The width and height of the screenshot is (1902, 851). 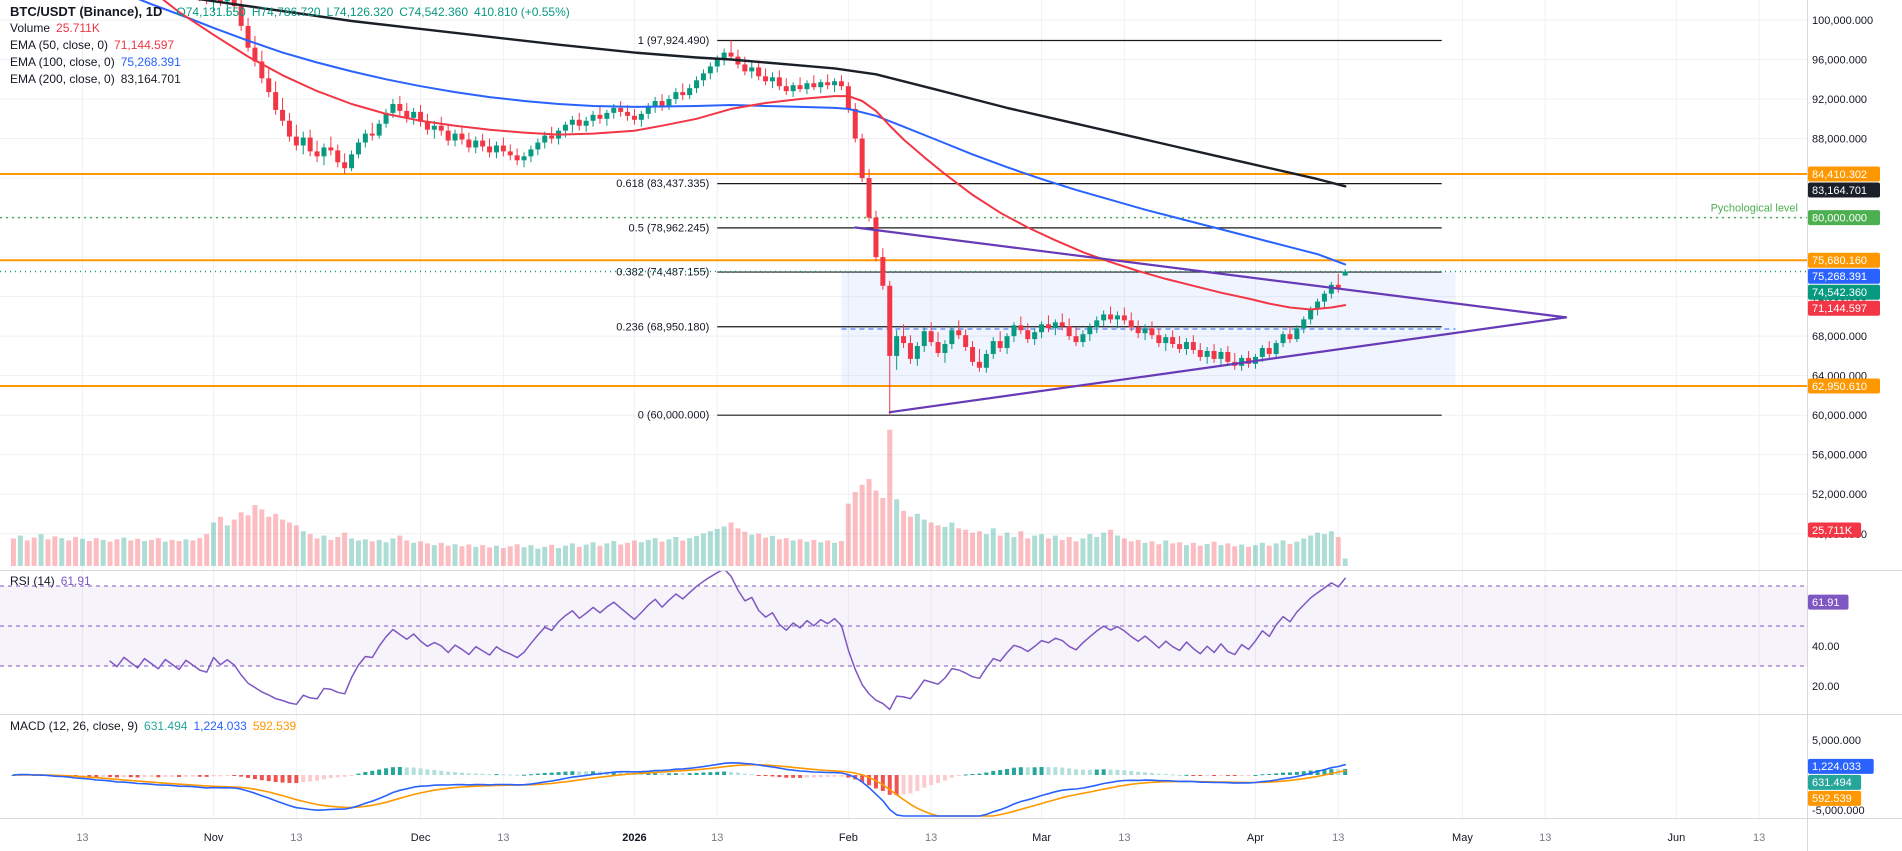 What do you see at coordinates (150, 62) in the screenshot?
I see `ema100-value: 75,268.391` at bounding box center [150, 62].